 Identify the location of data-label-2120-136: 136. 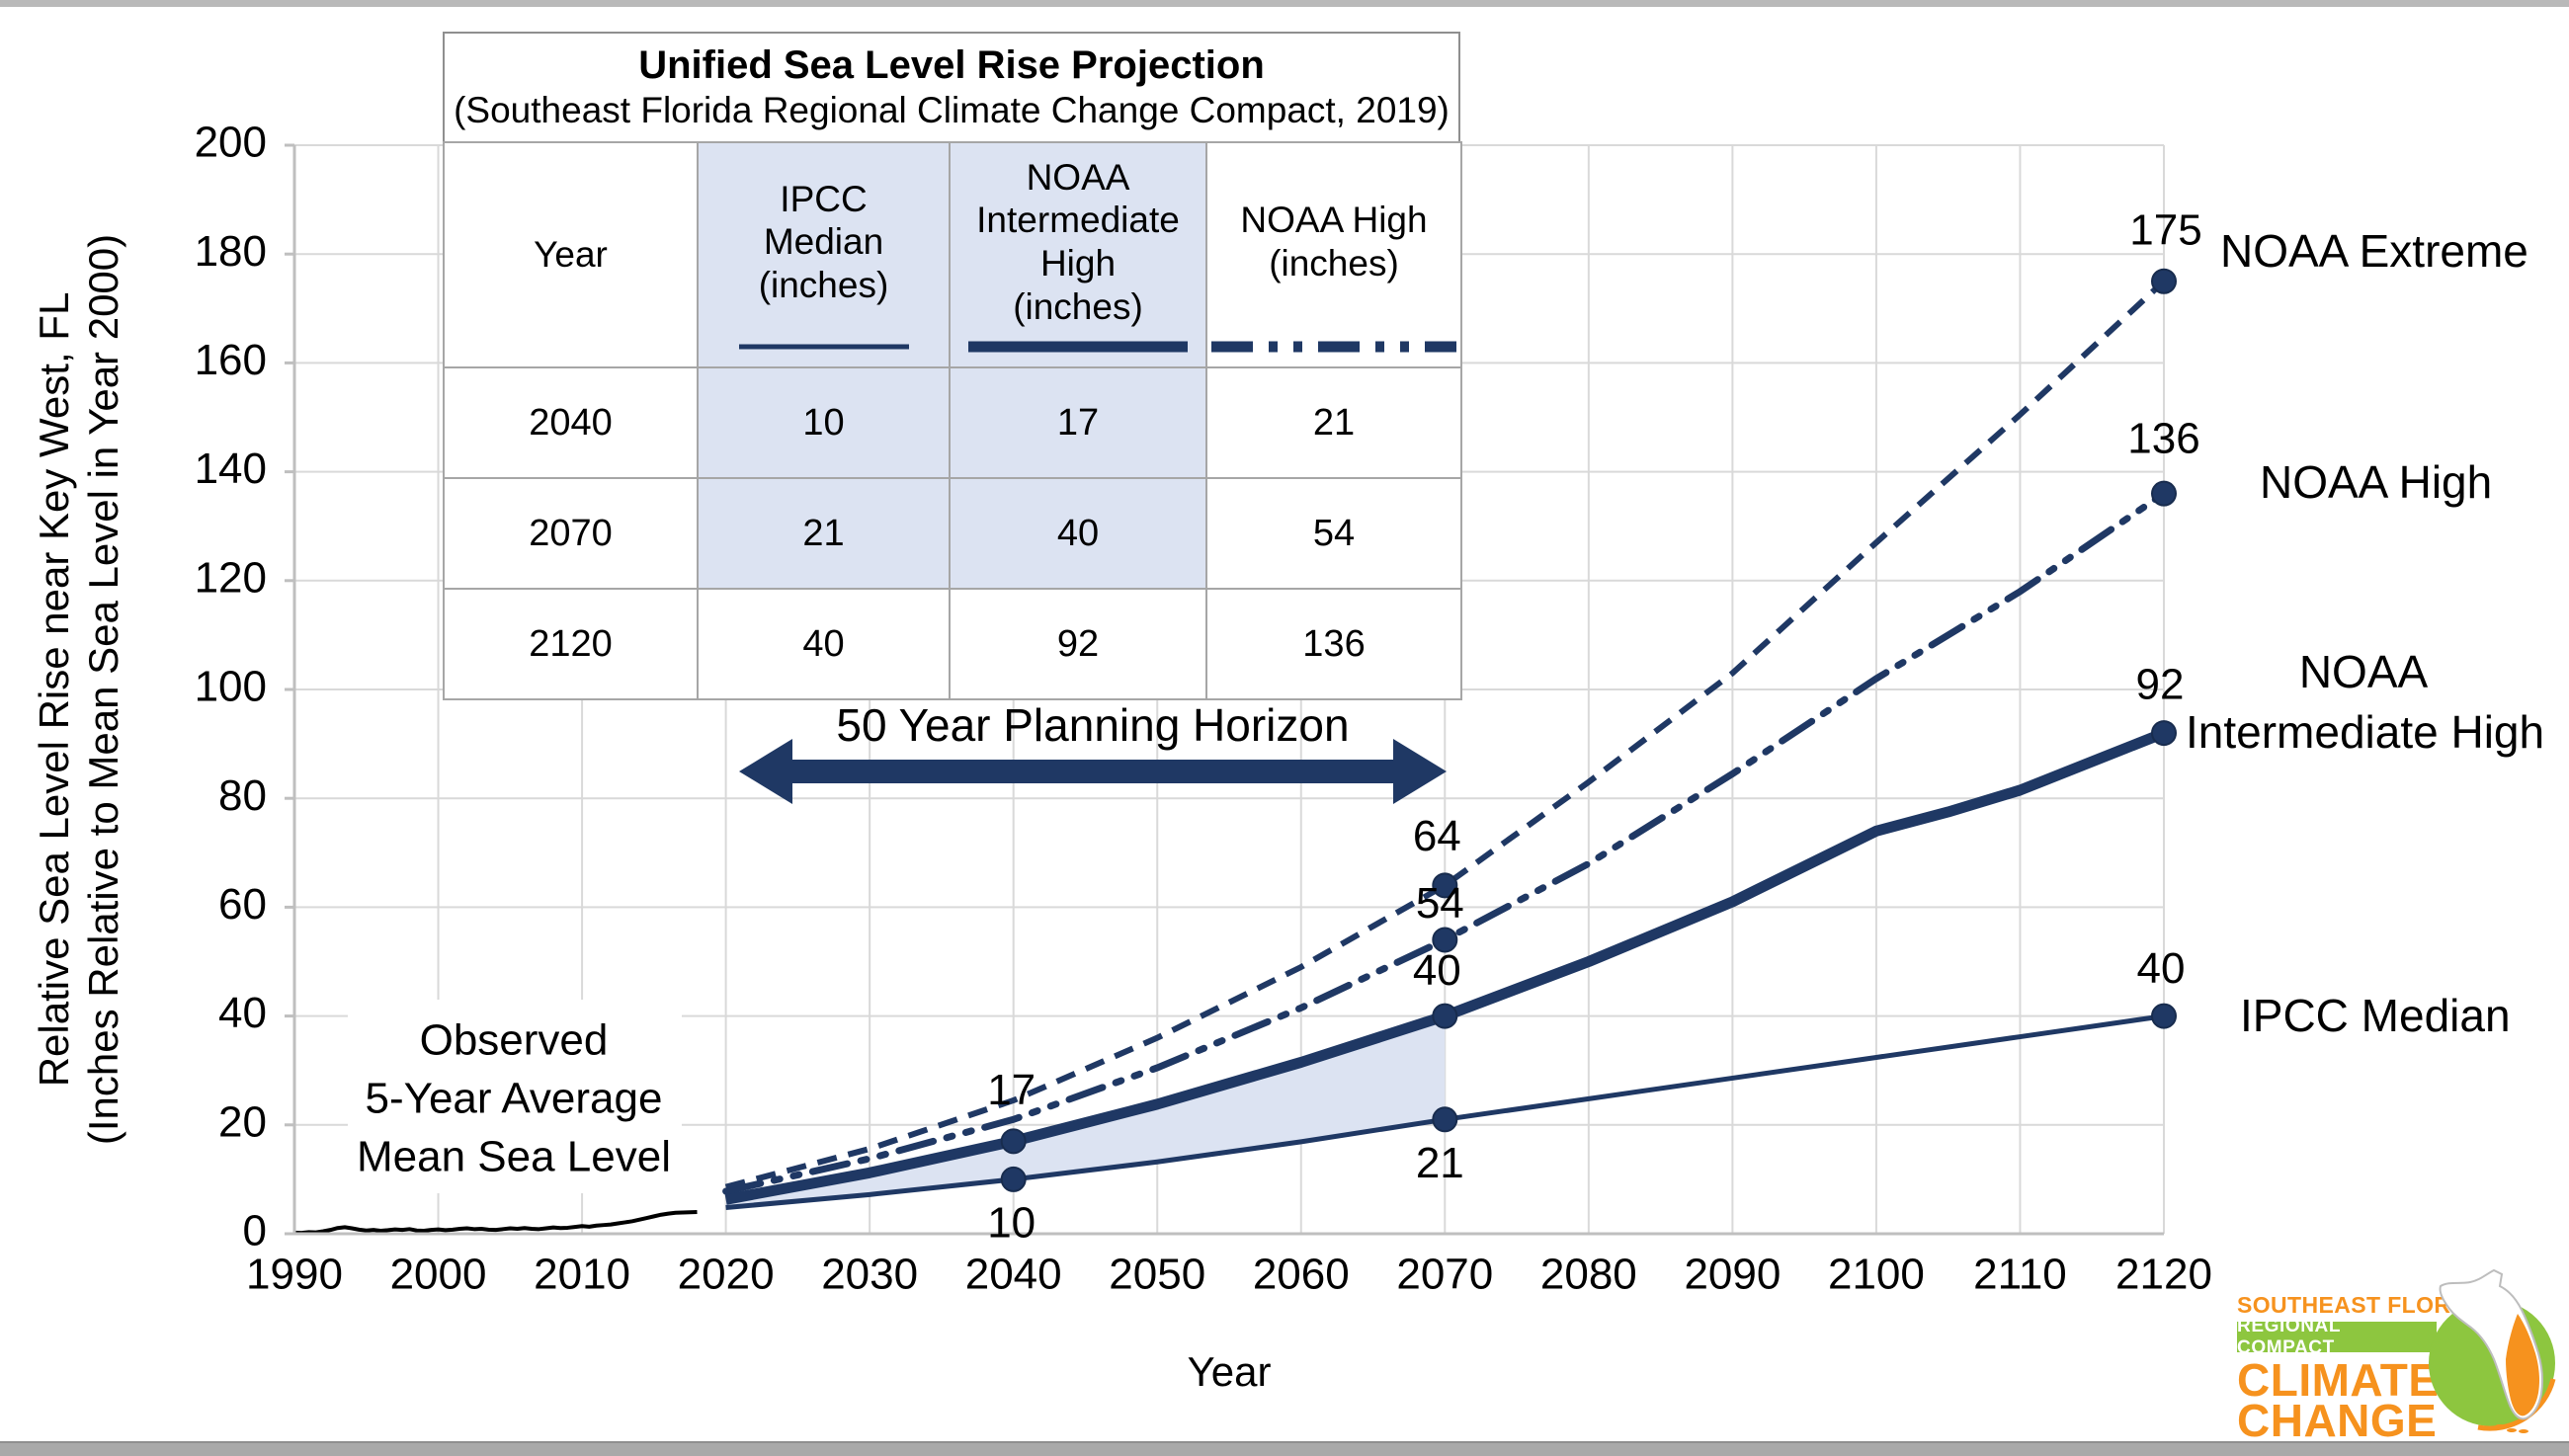
(2163, 438).